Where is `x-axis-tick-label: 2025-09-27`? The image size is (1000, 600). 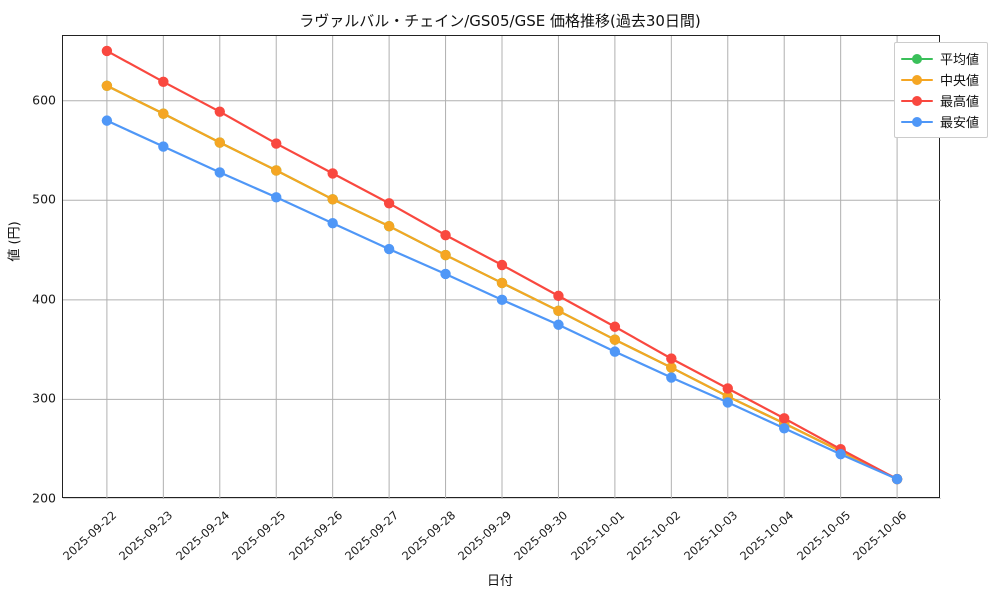
x-axis-tick-label: 2025-09-27 is located at coordinates (372, 536).